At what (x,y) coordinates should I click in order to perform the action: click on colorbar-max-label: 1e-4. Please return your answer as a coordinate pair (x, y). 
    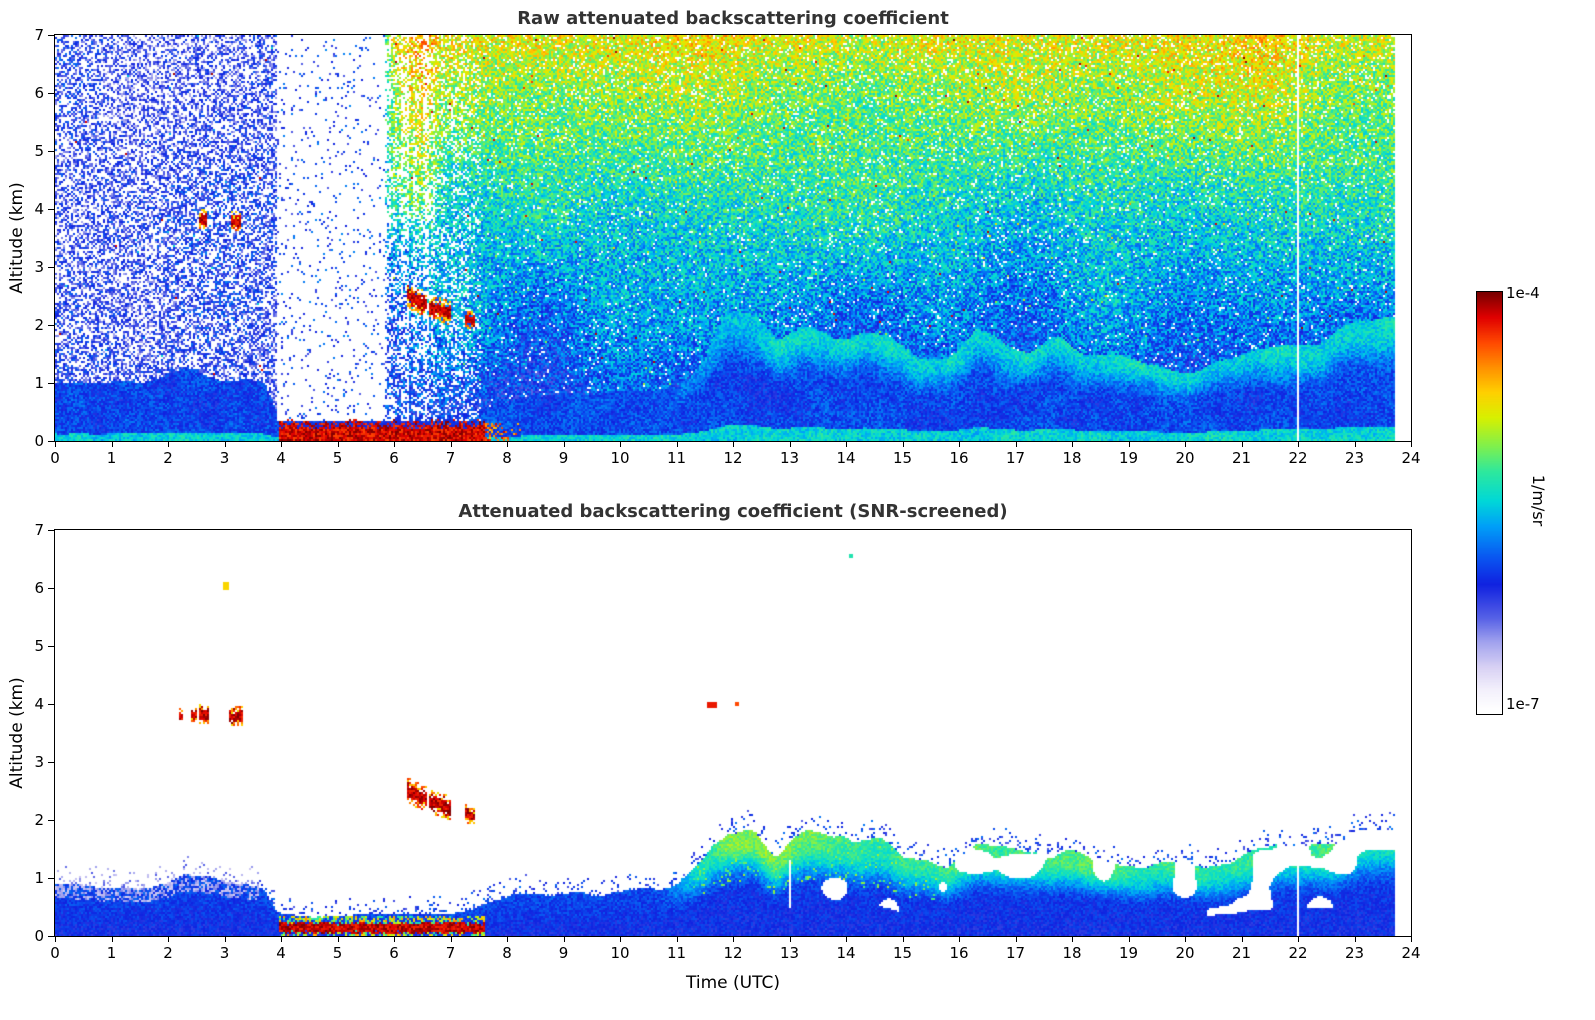
    Looking at the image, I should click on (1523, 293).